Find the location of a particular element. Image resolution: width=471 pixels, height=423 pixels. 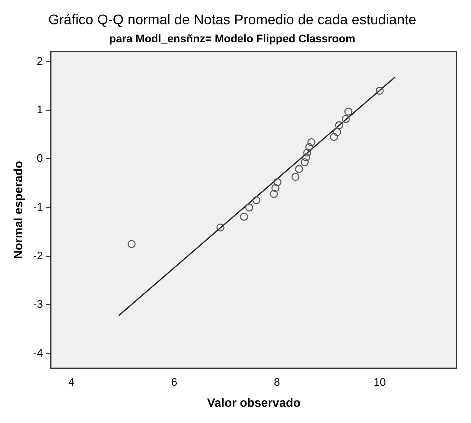

chart-subtitle: para Modl_ensñnz= Modelo Flipped Classroom is located at coordinates (232, 39).